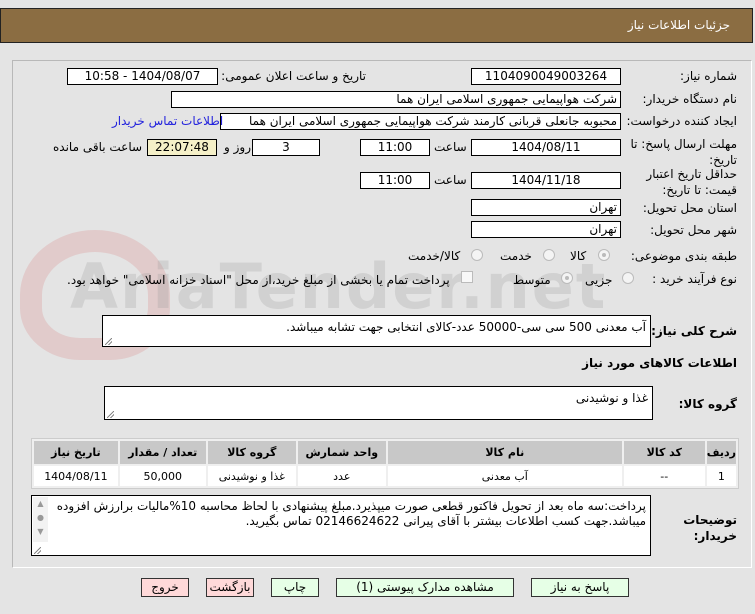  Describe the element at coordinates (689, 208) in the screenshot. I see `province-label: استان محل تحویل:` at that location.